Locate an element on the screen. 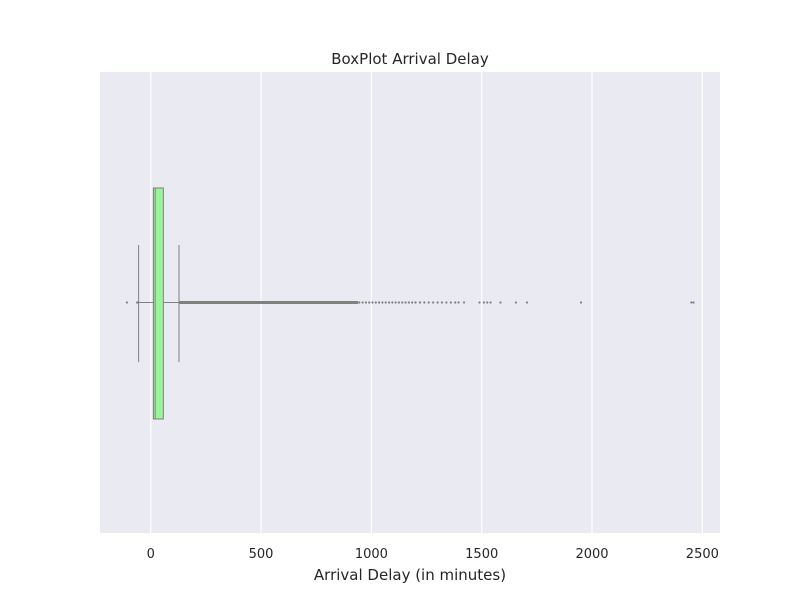  box-iqr is located at coordinates (158, 303).